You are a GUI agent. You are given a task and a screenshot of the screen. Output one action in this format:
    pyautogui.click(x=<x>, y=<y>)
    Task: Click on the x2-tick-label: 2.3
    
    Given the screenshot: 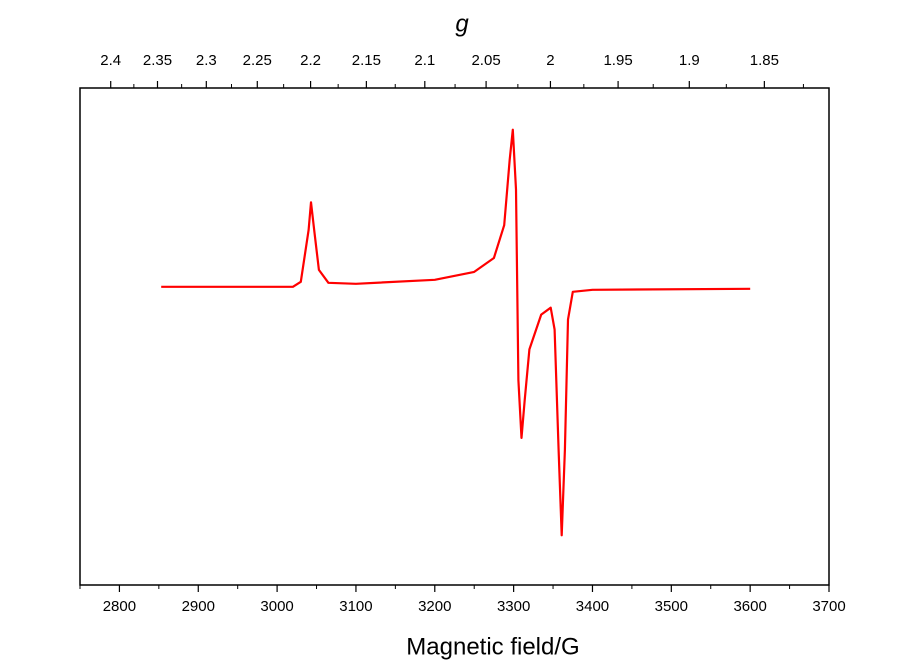 What is the action you would take?
    pyautogui.click(x=206, y=60)
    